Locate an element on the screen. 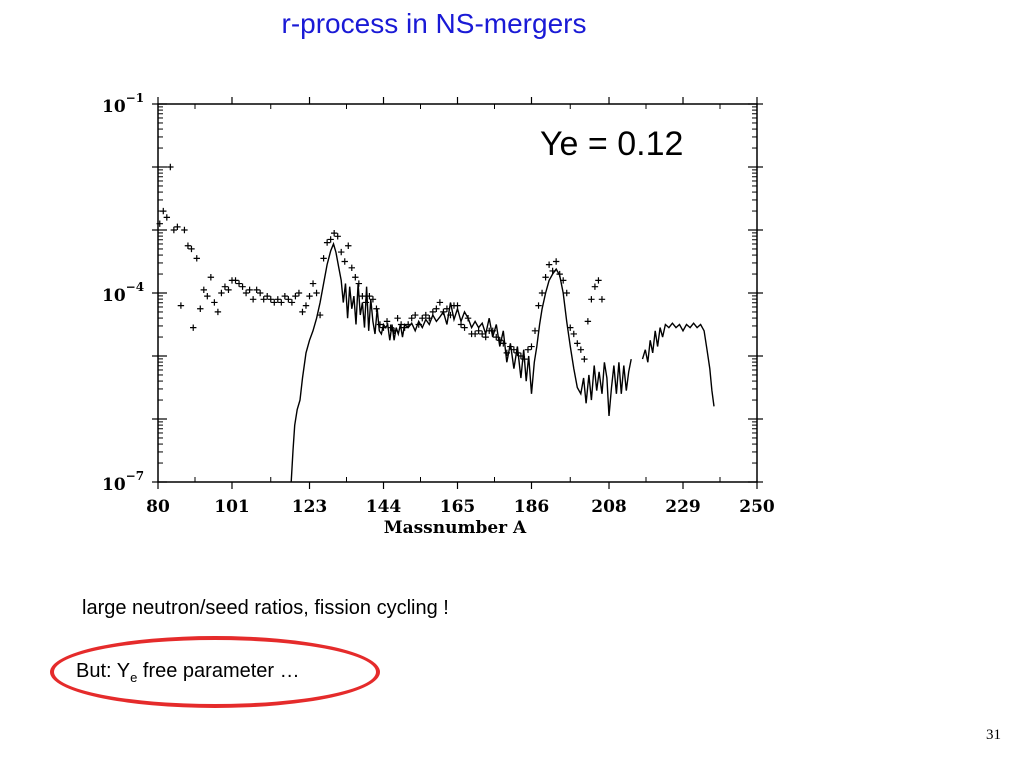 Image resolution: width=1024 pixels, height=768 pixels. x-tick-label: 144 is located at coordinates (384, 507).